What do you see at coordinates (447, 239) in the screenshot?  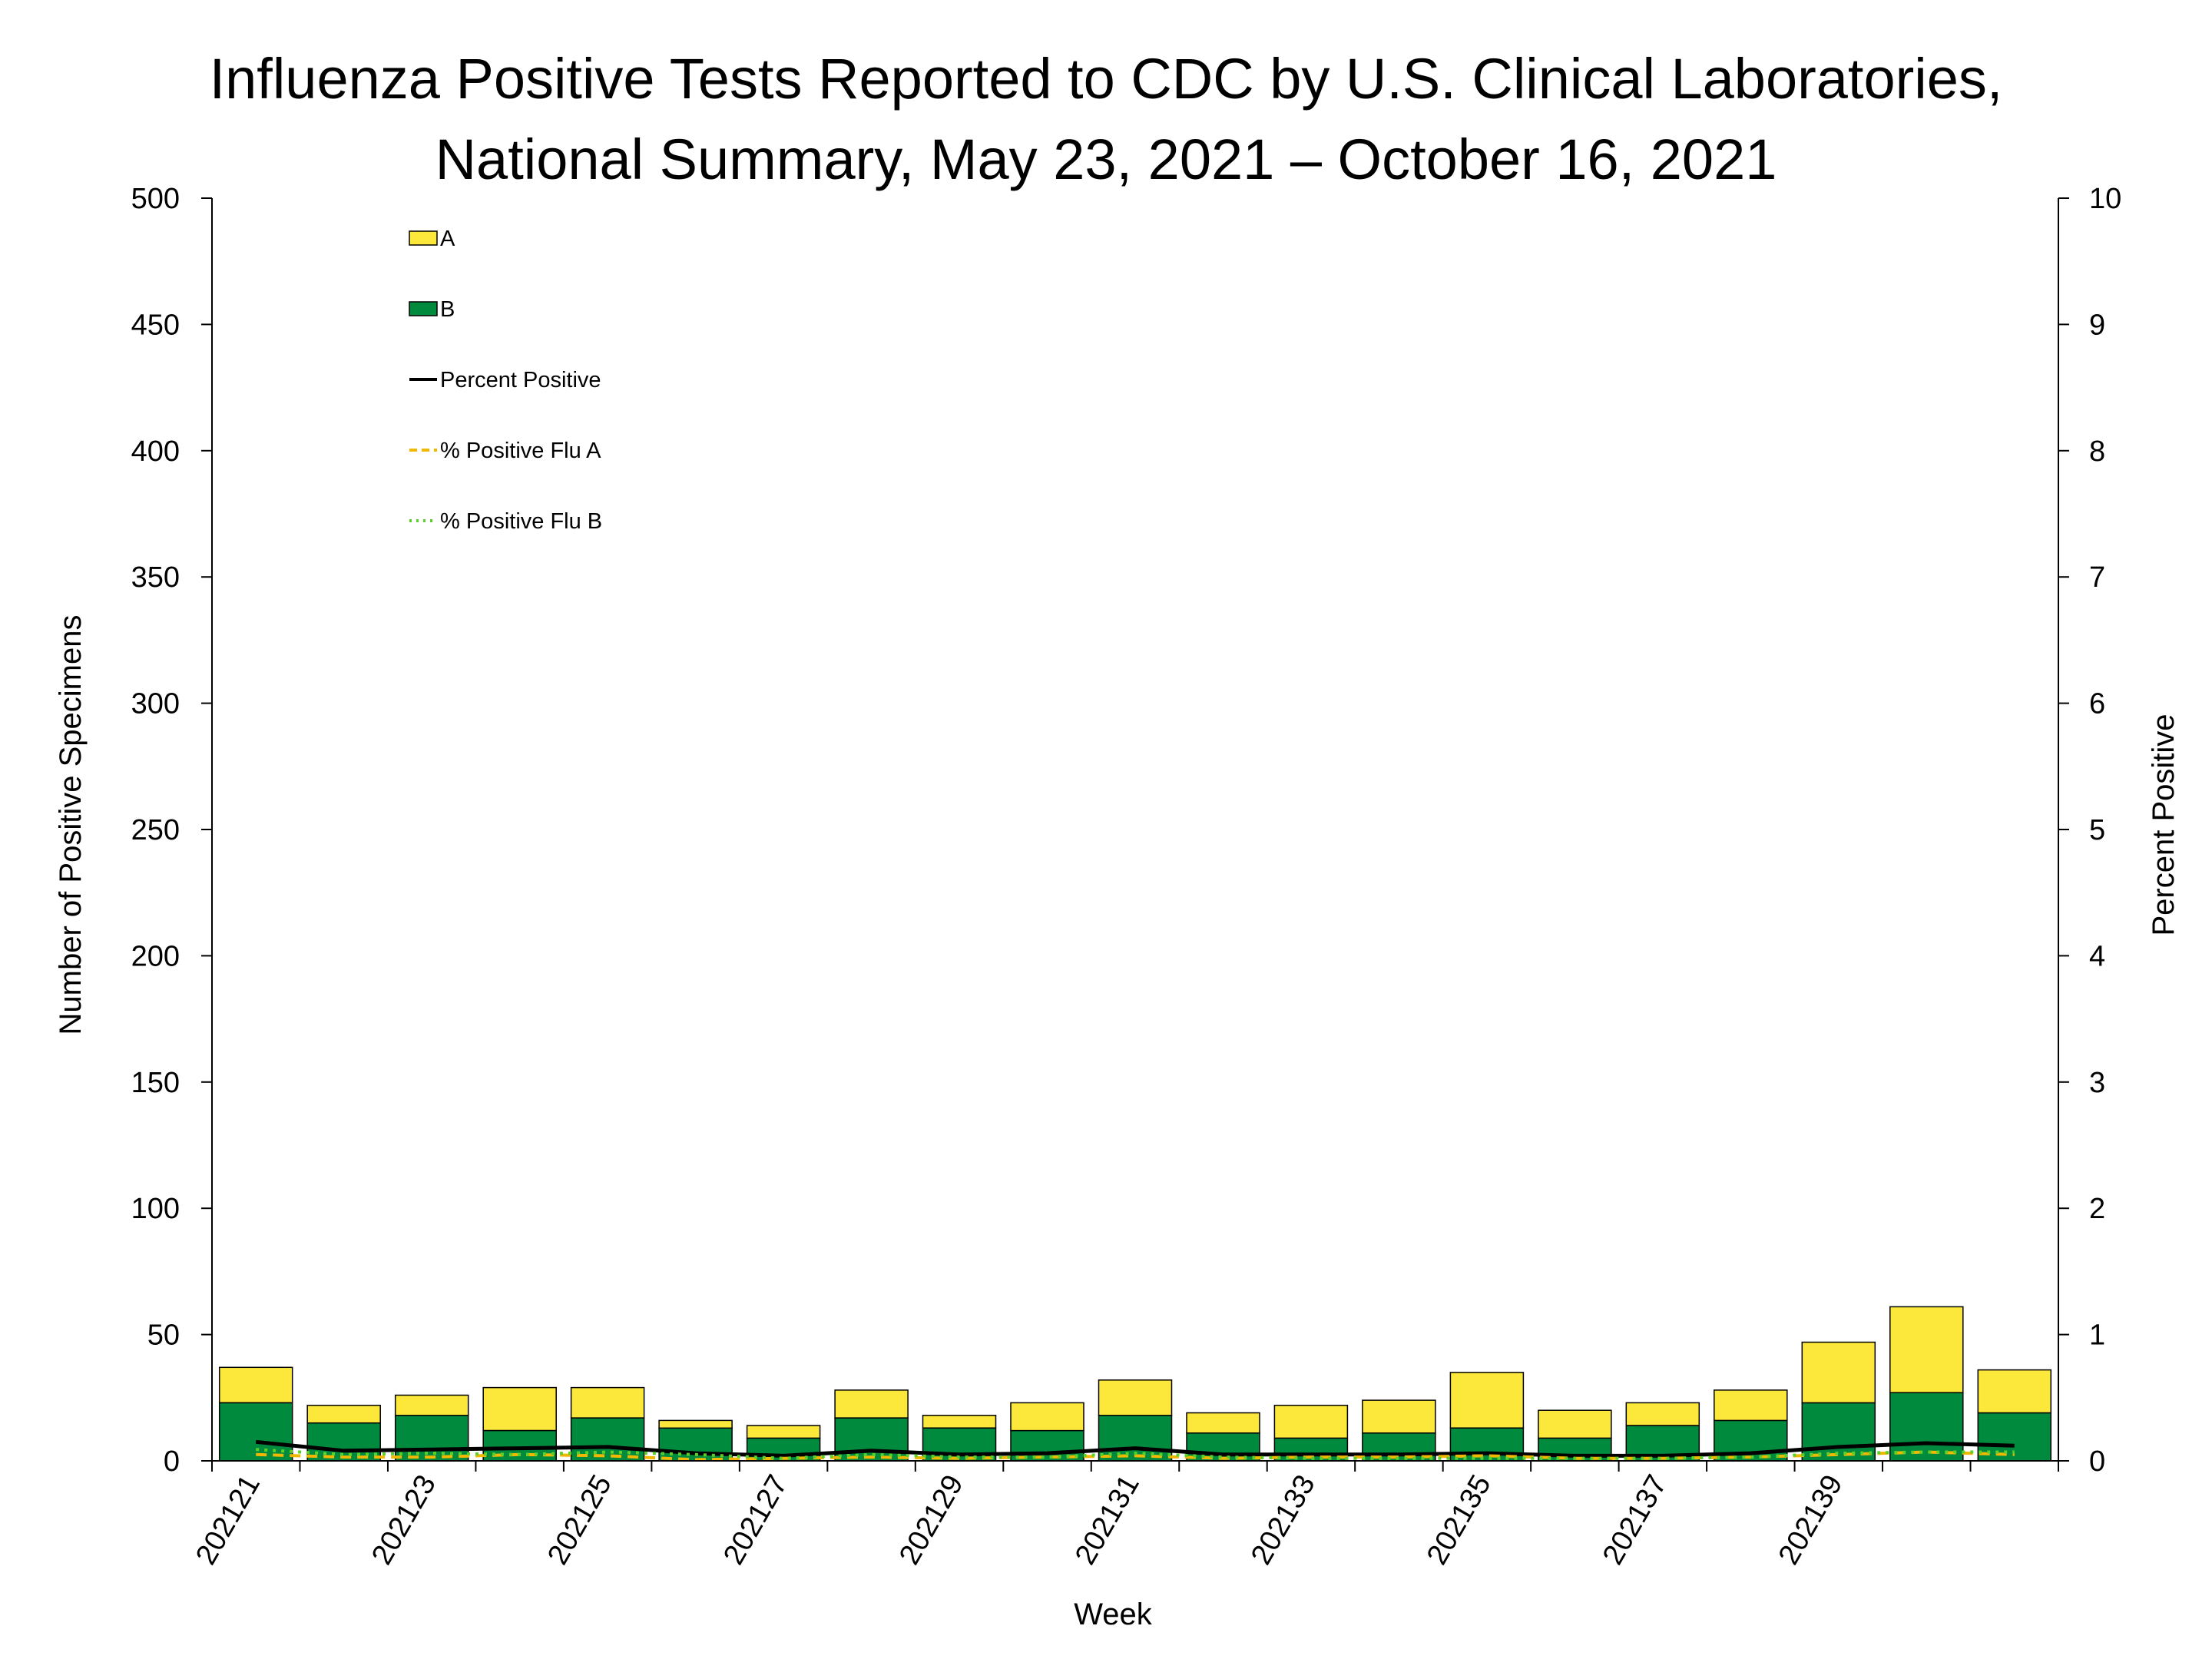 I see `legend-label-0: A` at bounding box center [447, 239].